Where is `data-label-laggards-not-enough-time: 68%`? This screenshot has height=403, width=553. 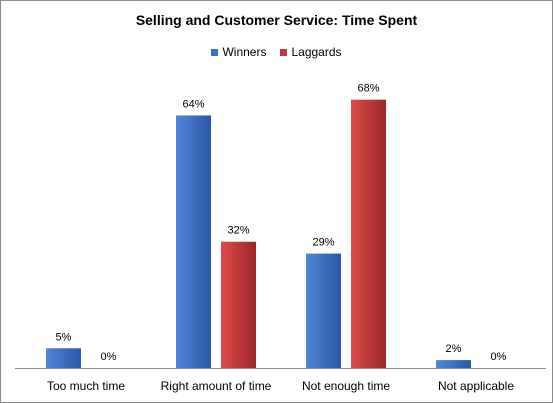 data-label-laggards-not-enough-time: 68% is located at coordinates (368, 89).